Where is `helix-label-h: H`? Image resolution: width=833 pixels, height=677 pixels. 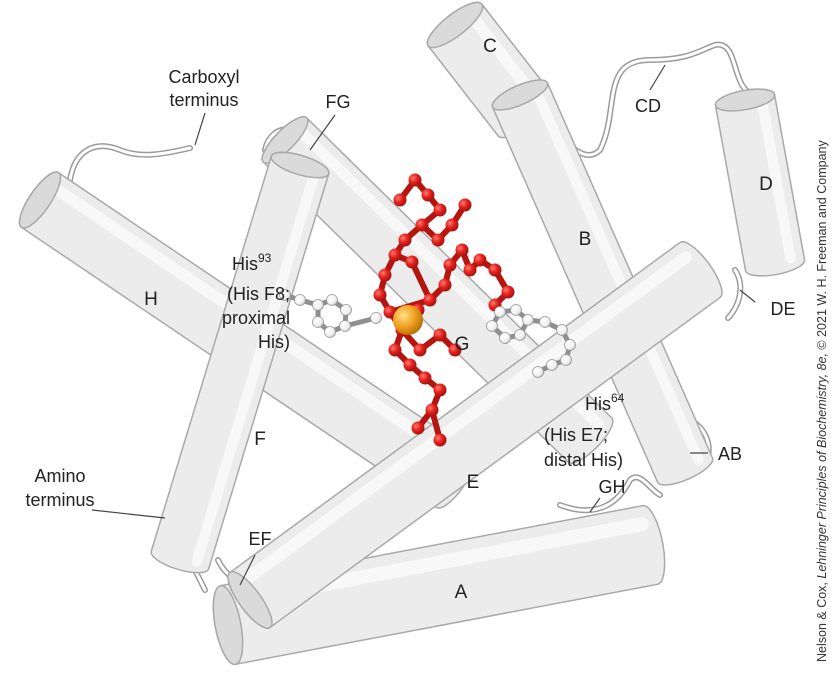 helix-label-h: H is located at coordinates (151, 299).